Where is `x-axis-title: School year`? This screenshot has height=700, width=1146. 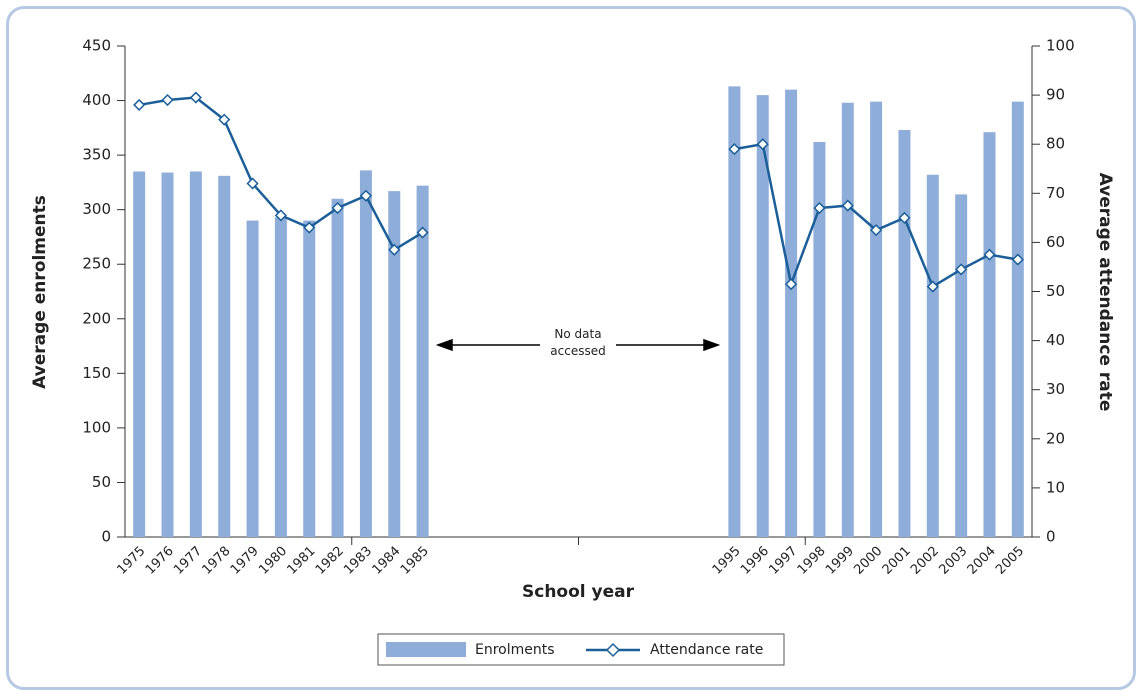
x-axis-title: School year is located at coordinates (578, 592).